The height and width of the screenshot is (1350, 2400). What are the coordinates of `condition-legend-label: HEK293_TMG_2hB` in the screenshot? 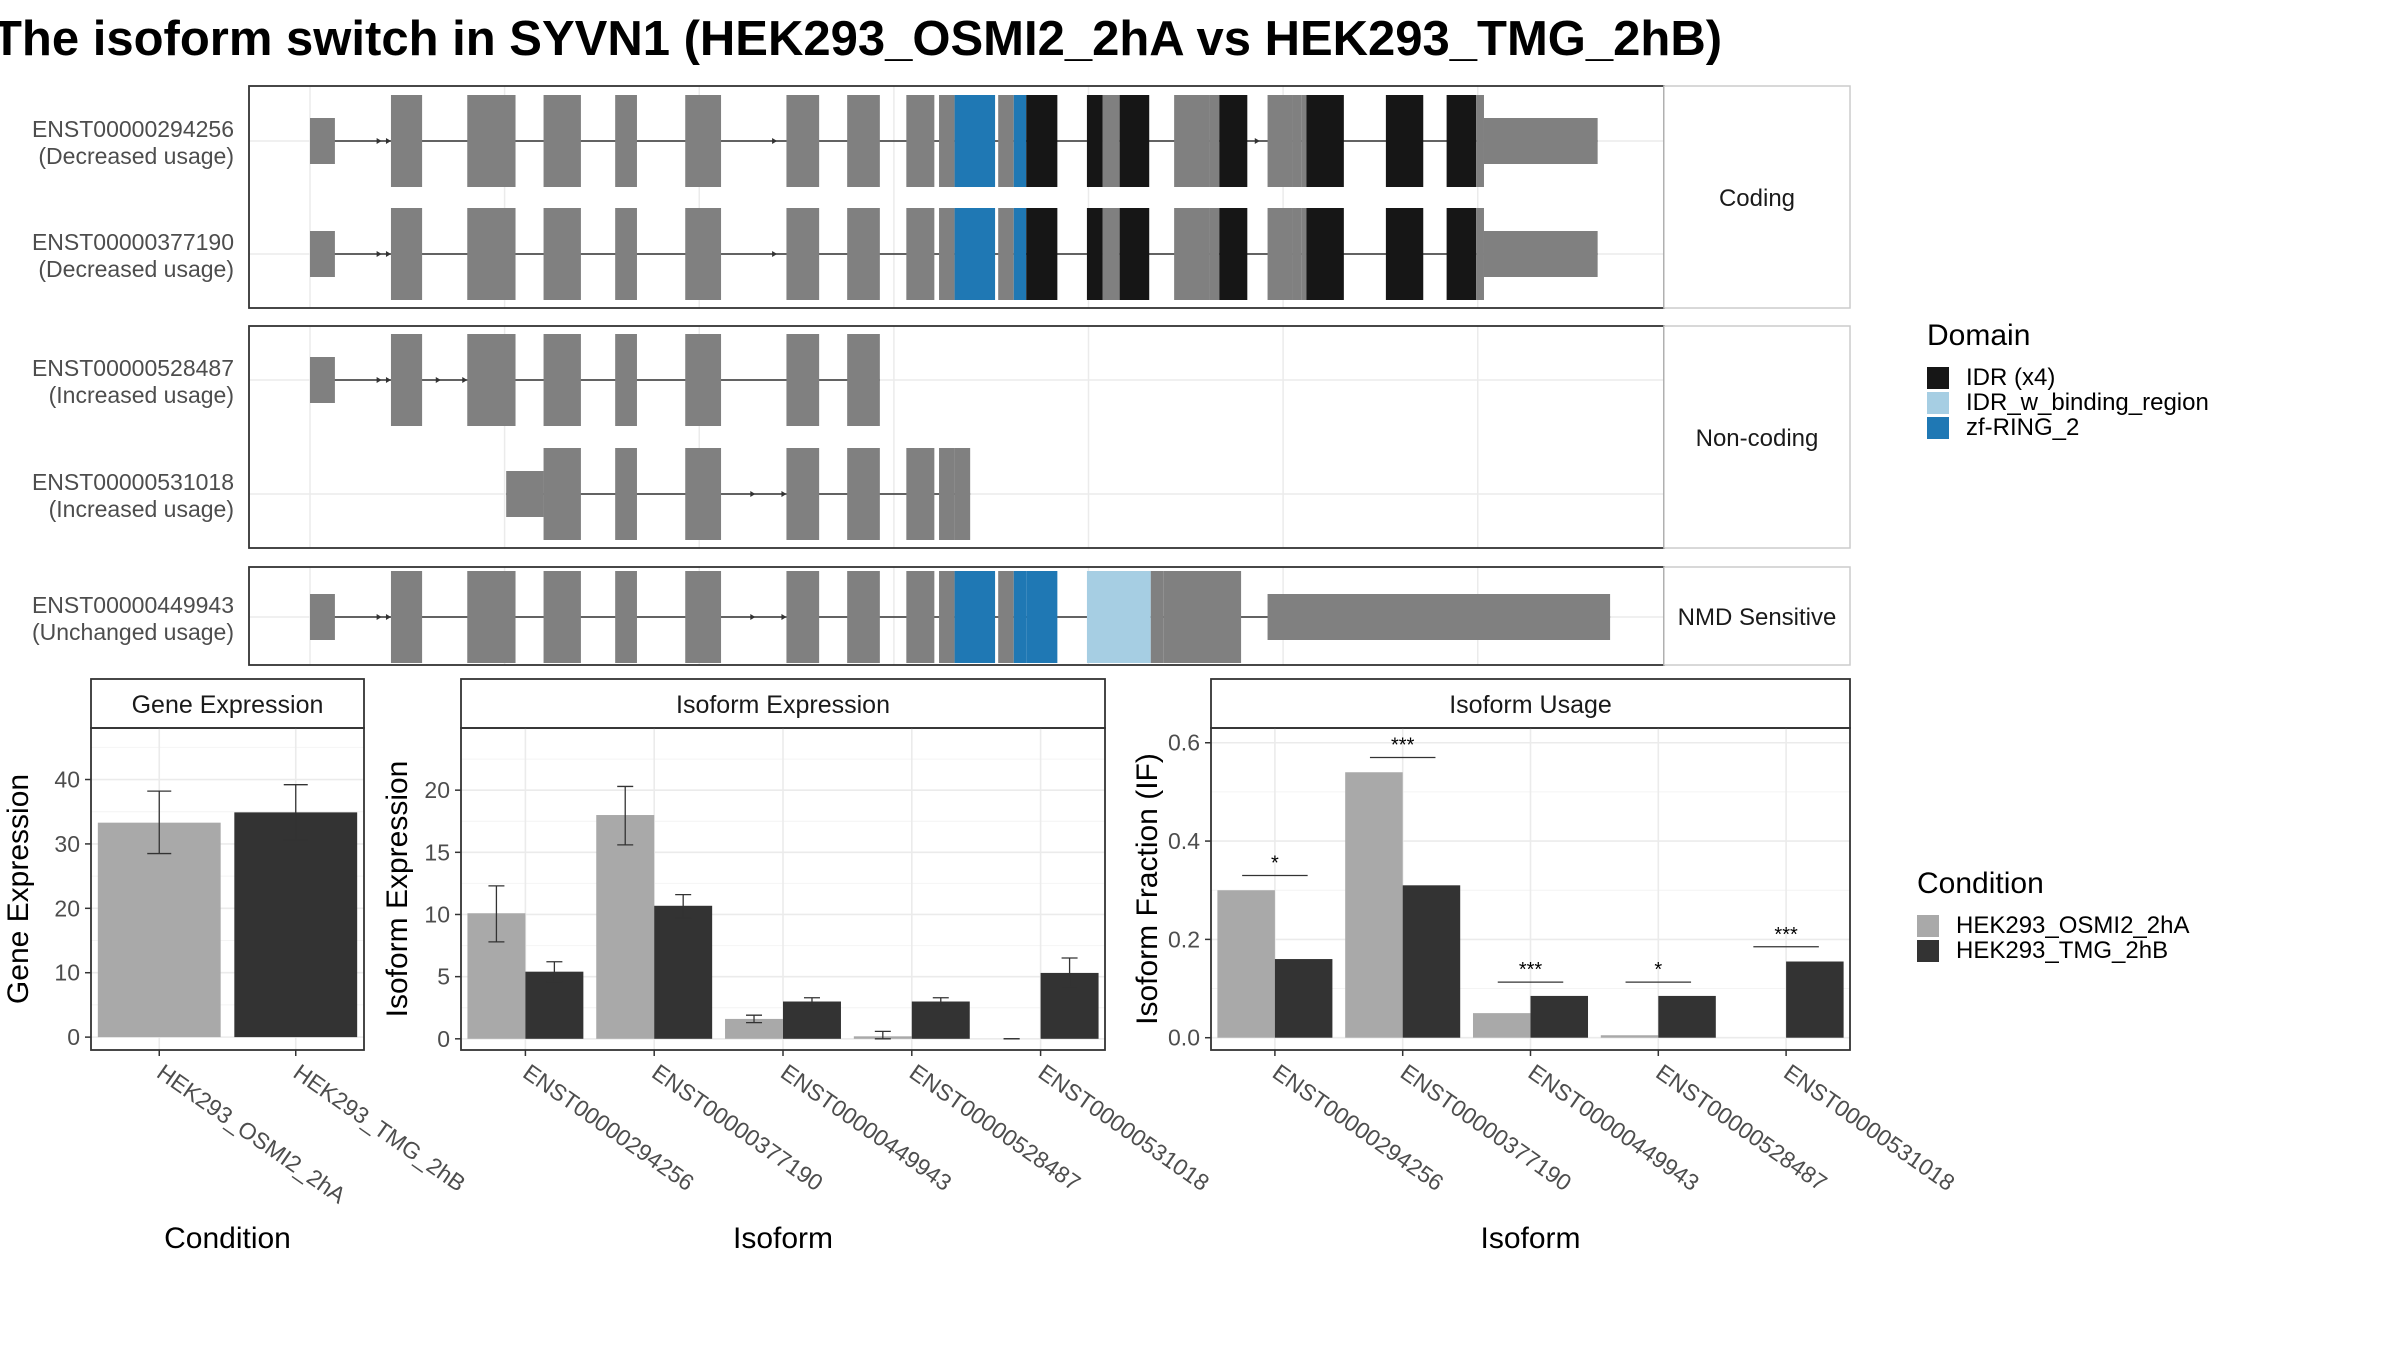 It's located at (2062, 950).